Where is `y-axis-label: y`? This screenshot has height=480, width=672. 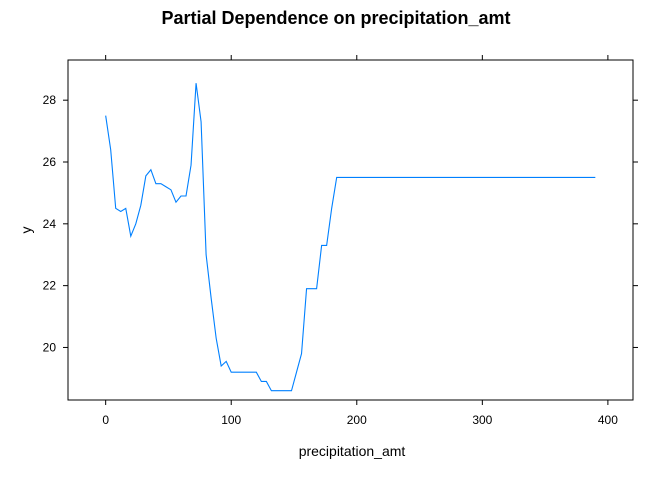 y-axis-label: y is located at coordinates (26, 230).